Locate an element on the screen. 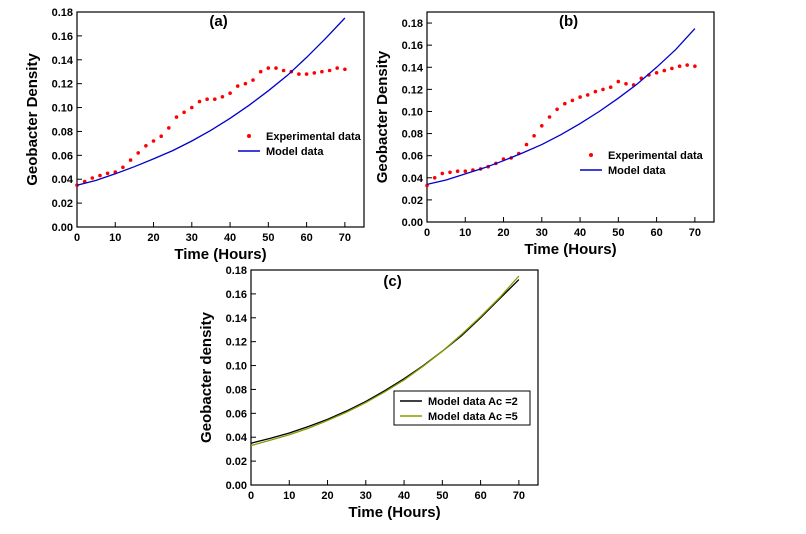  legend: Experimental data Model data is located at coordinates (639, 162).